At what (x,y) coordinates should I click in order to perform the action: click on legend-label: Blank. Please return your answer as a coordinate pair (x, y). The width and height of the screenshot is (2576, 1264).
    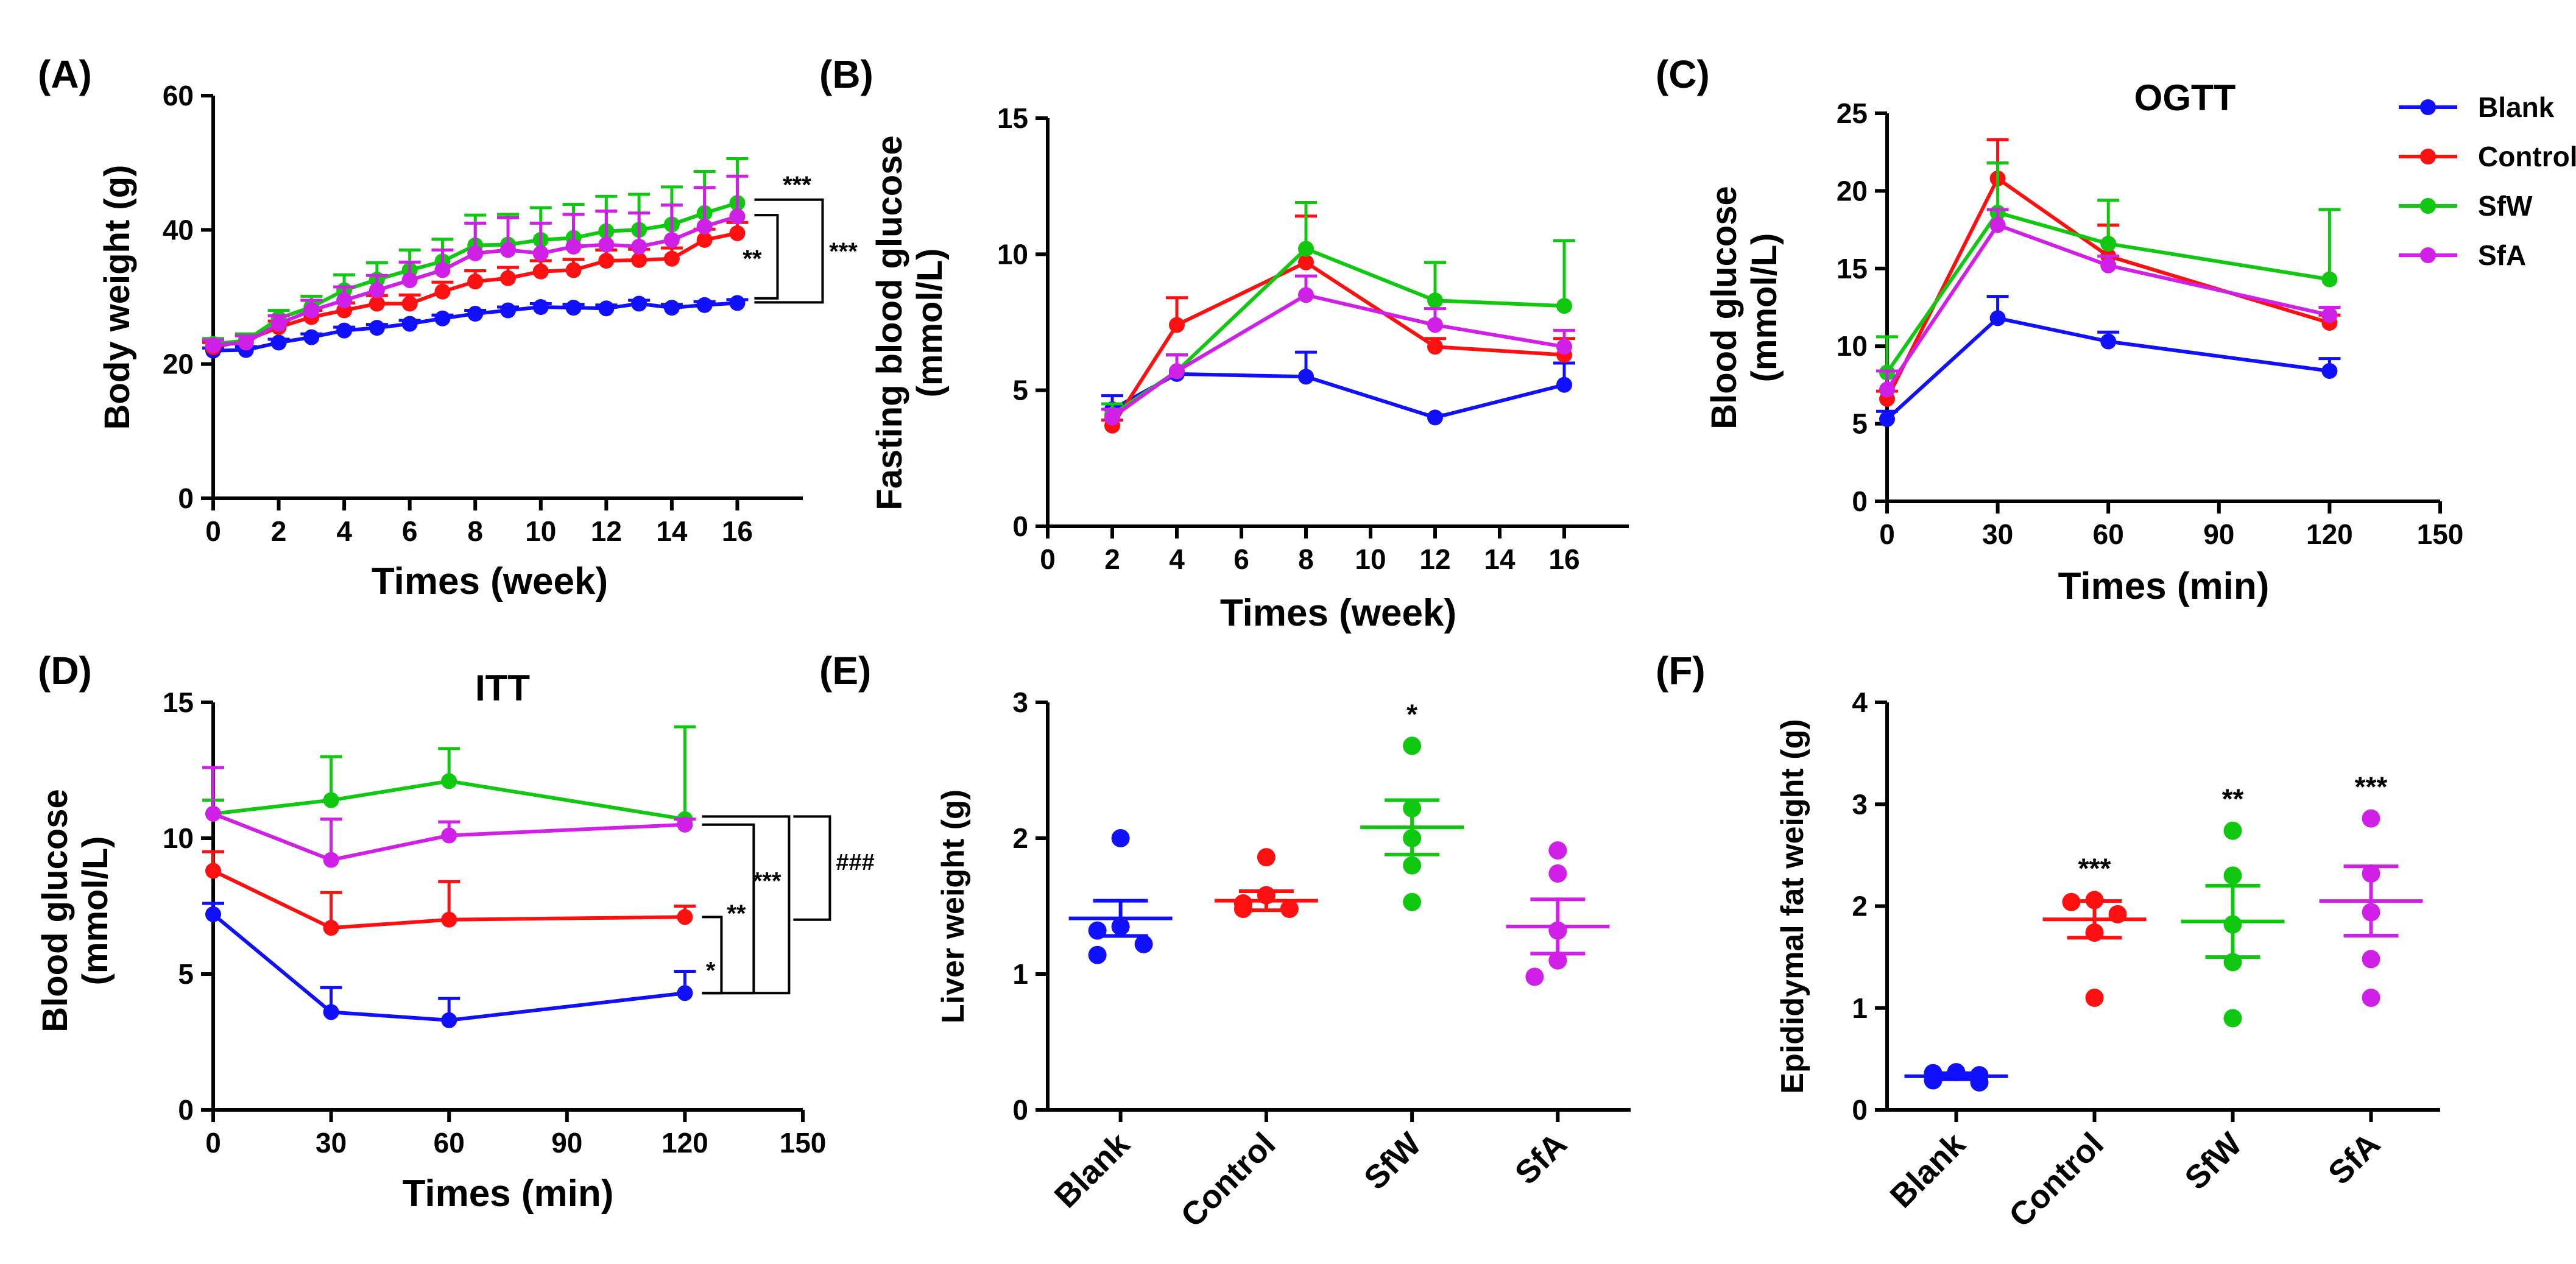
    Looking at the image, I should click on (2516, 107).